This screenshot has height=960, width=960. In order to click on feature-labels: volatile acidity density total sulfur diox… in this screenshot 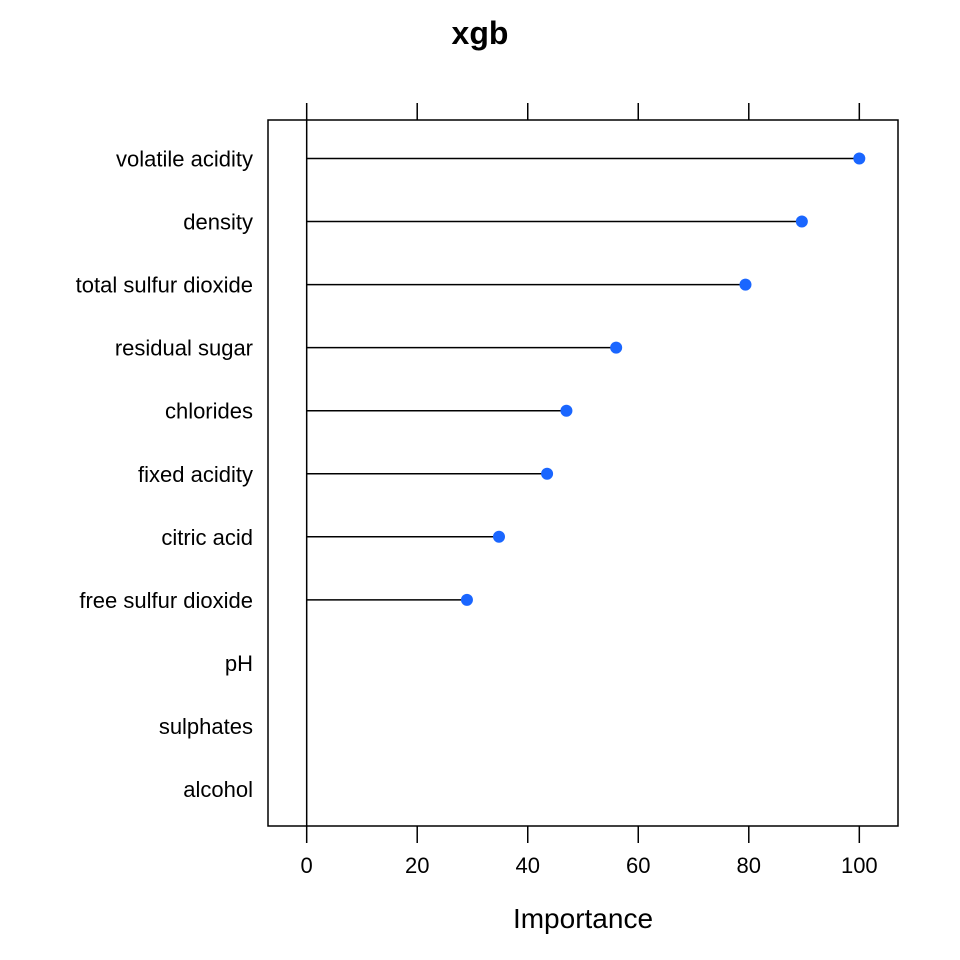, I will do `click(164, 475)`.